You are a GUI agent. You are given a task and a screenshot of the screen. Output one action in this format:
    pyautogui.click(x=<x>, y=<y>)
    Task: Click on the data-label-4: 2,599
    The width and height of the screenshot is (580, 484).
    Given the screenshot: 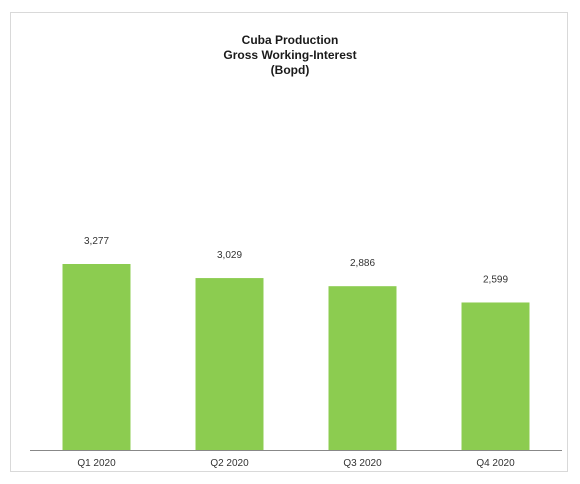 What is the action you would take?
    pyautogui.click(x=495, y=279)
    